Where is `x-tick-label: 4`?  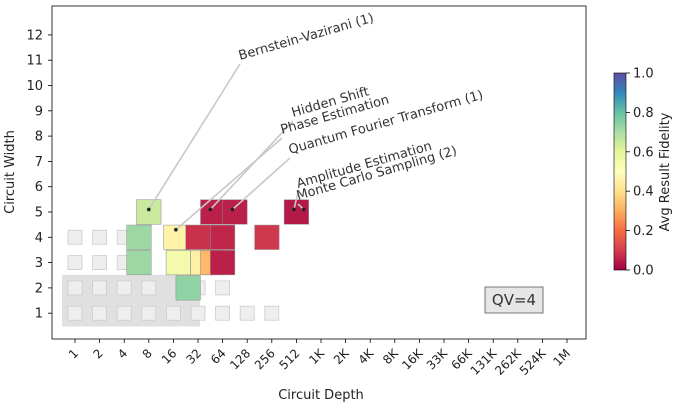
x-tick-label: 4 is located at coordinates (122, 353).